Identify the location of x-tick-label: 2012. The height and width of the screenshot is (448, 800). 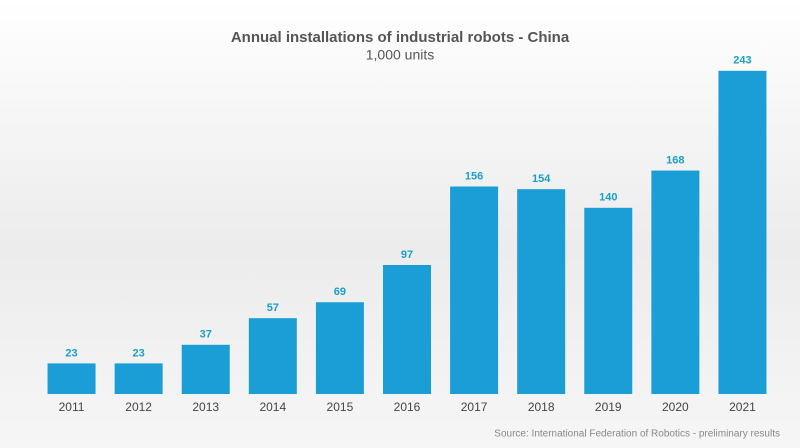
(138, 407).